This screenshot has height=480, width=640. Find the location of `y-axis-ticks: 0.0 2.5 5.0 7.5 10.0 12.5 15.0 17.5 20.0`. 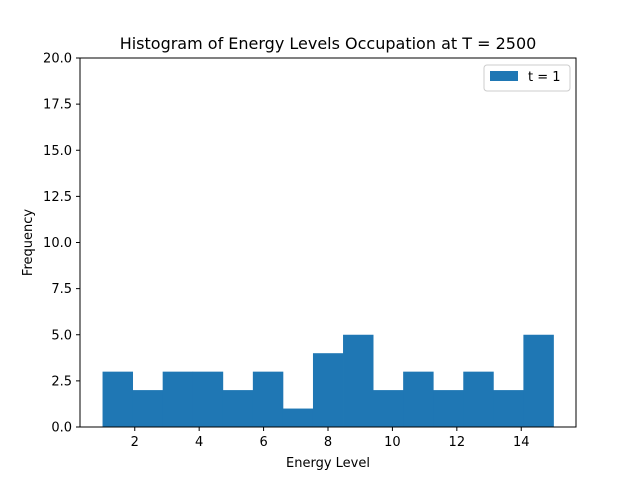

y-axis-ticks: 0.0 2.5 5.0 7.5 10.0 12.5 15.0 17.5 20.0 is located at coordinates (61, 244).